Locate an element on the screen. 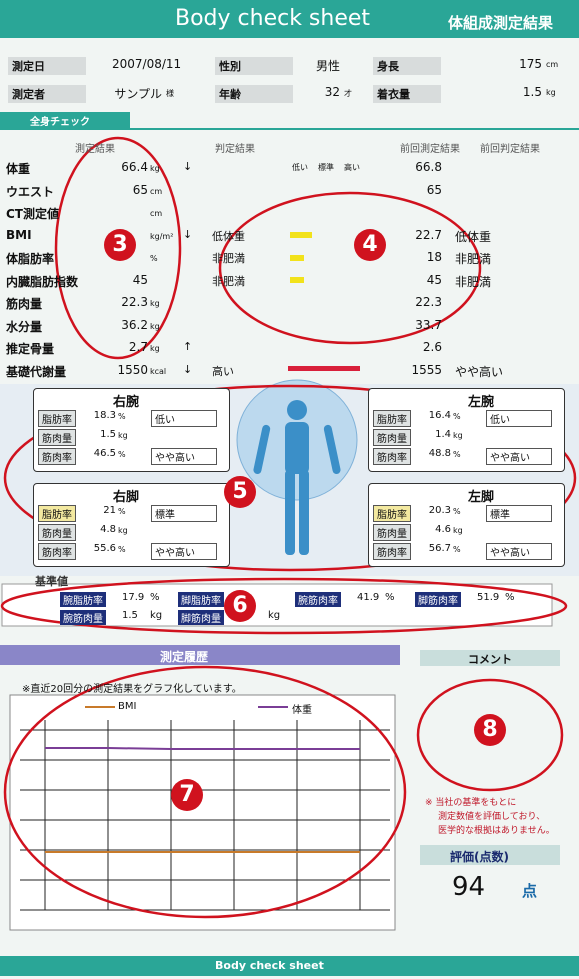 This screenshot has height=979, width=579. part-item-value: 4.6 is located at coordinates (443, 529).